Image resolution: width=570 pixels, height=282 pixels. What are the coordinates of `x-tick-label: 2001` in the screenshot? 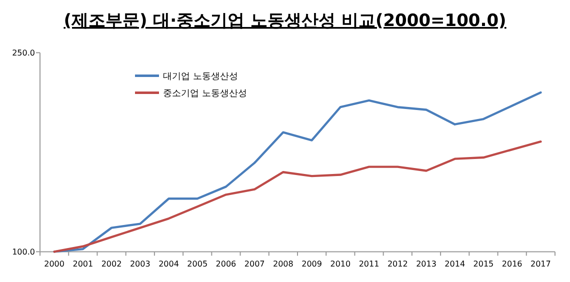 It's located at (83, 264).